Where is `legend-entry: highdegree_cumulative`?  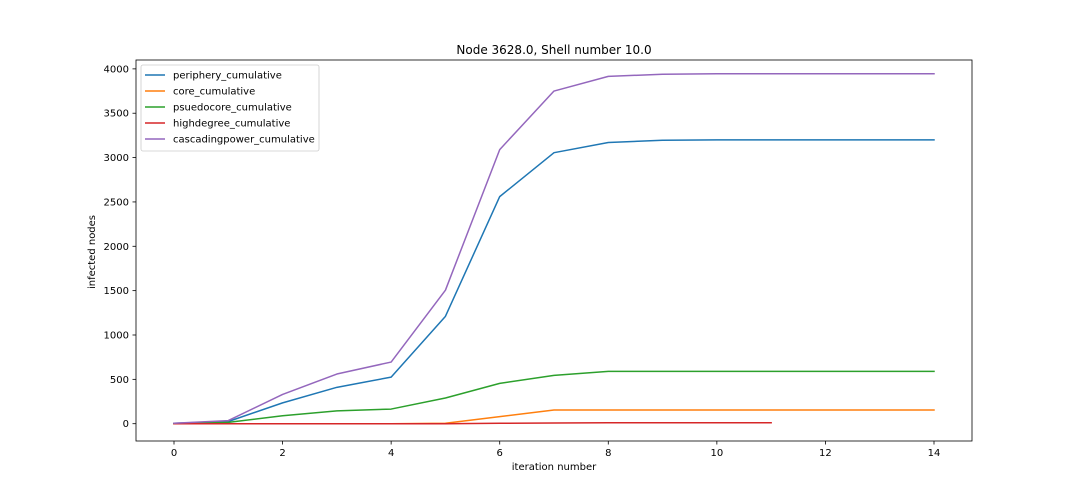 legend-entry: highdegree_cumulative is located at coordinates (217, 124).